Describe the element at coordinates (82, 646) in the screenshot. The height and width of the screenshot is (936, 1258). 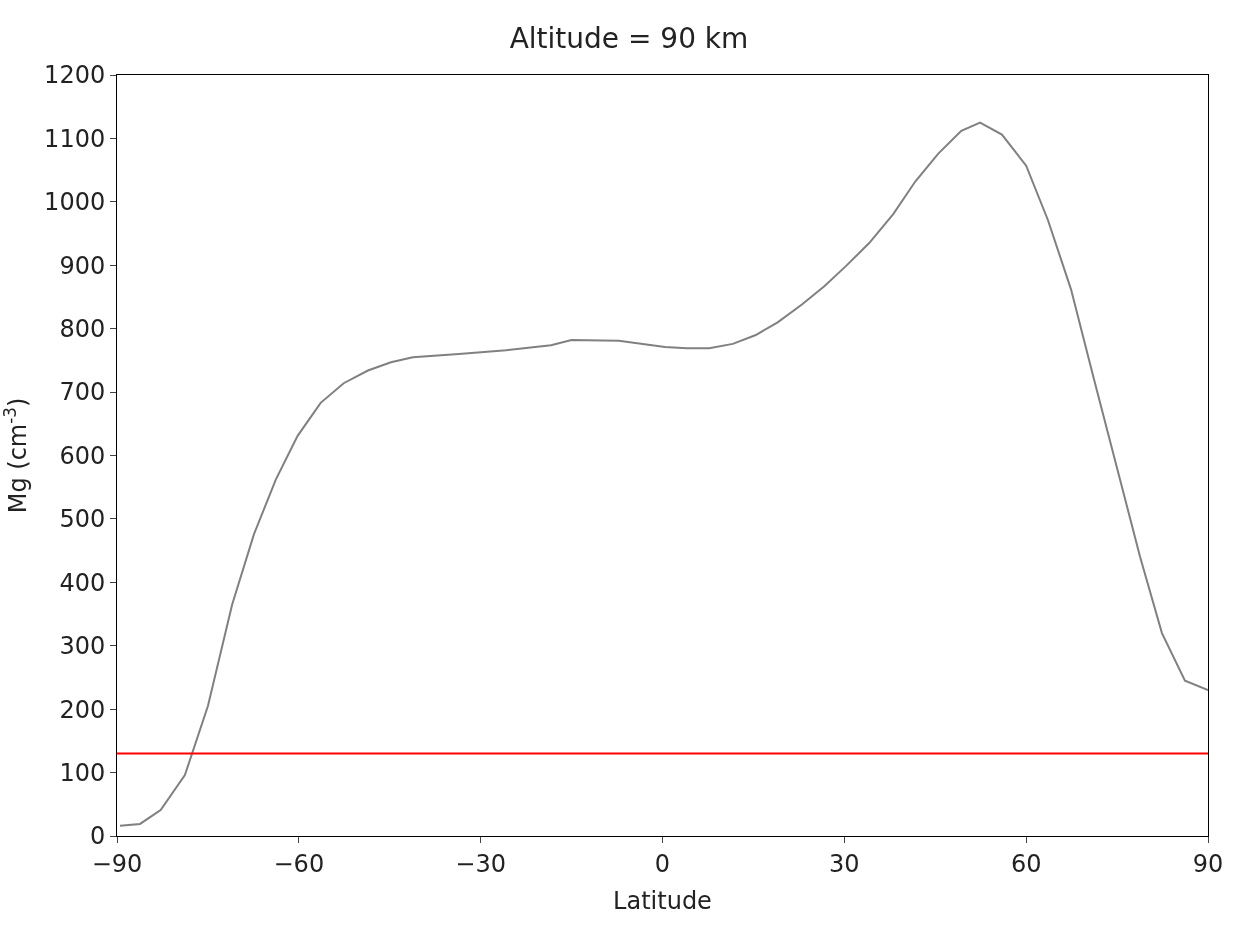
I see `y-tick-label: 300` at that location.